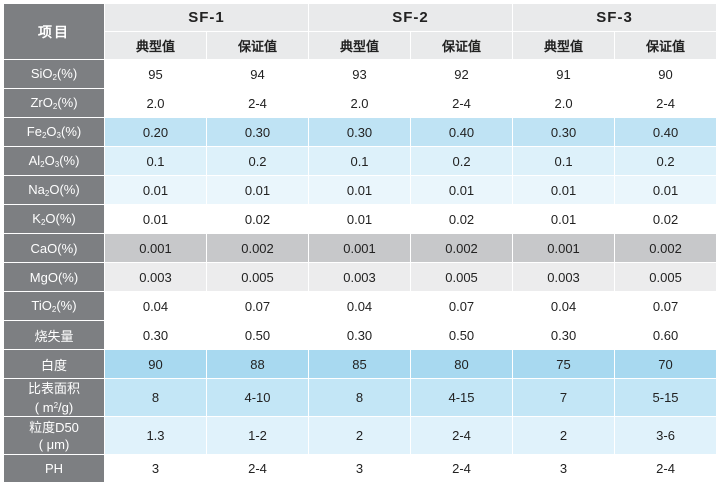 This screenshot has width=720, height=493. Describe the element at coordinates (54, 74) in the screenshot. I see `row-label: SiO2(%)` at that location.